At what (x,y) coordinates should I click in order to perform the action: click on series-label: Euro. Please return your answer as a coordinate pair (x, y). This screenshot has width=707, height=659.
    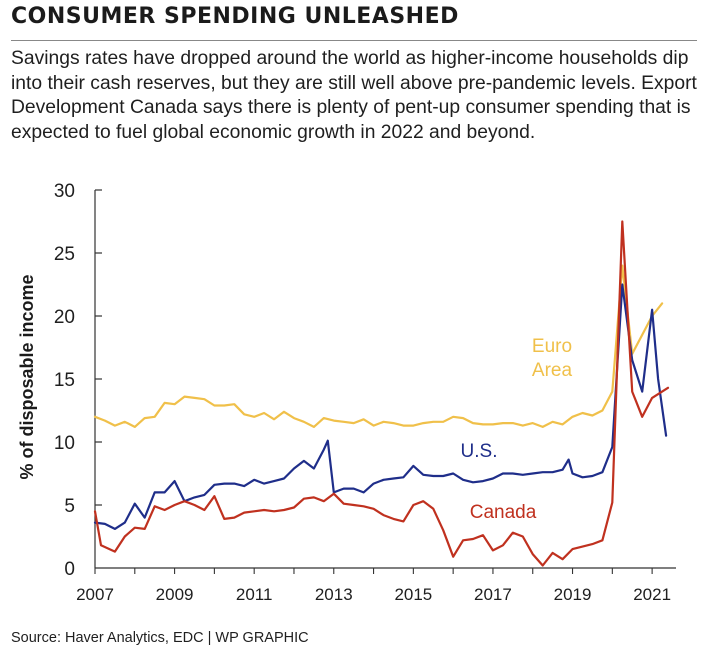
    Looking at the image, I should click on (552, 346).